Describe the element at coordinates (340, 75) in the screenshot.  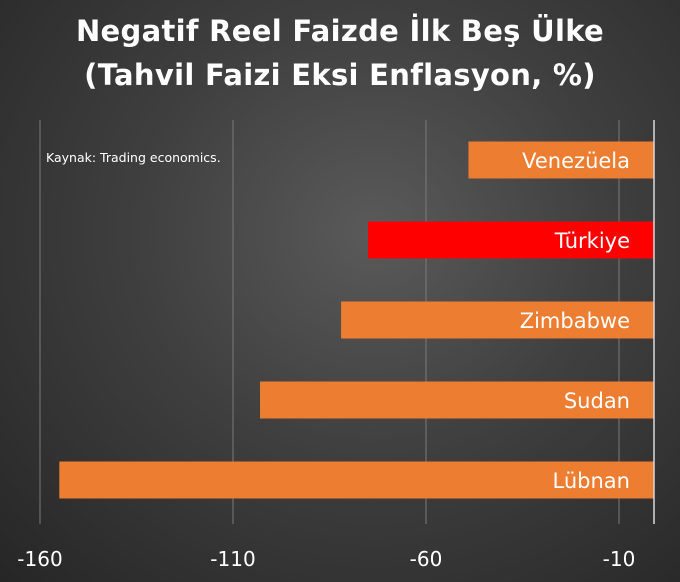
I see `chart-subtitle: (Tahvil Faizi Eksi Enflasyon, %)` at that location.